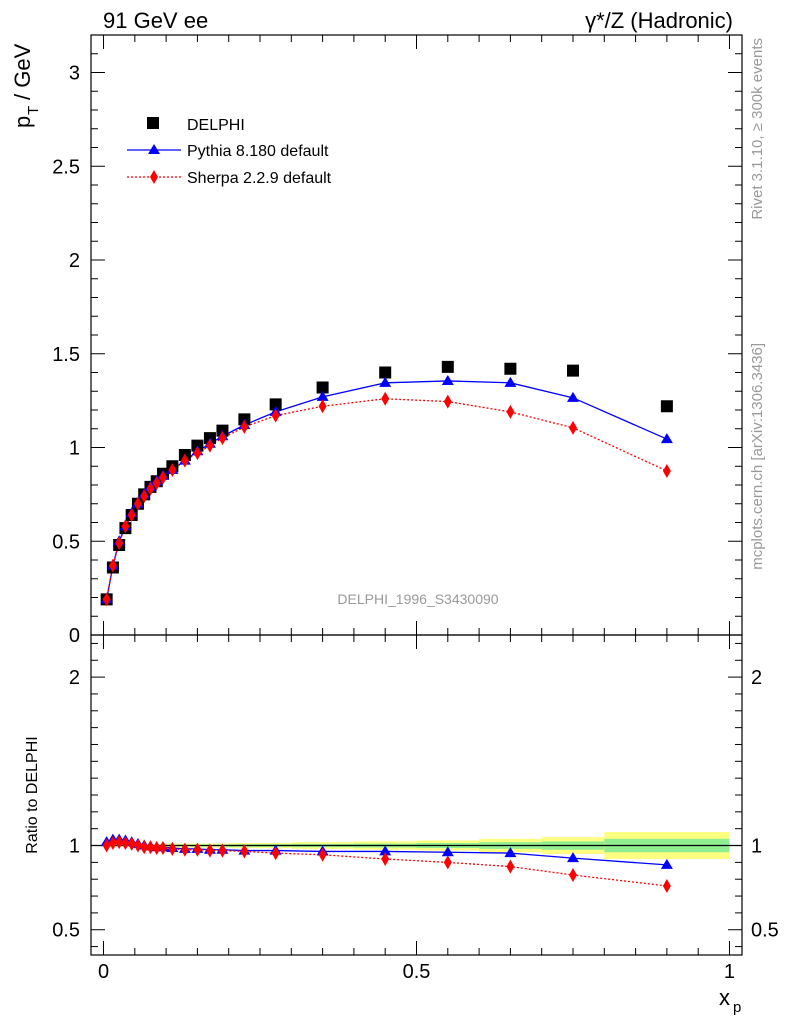  What do you see at coordinates (155, 20) in the screenshot?
I see `header-left-title: 91 GeV ee` at bounding box center [155, 20].